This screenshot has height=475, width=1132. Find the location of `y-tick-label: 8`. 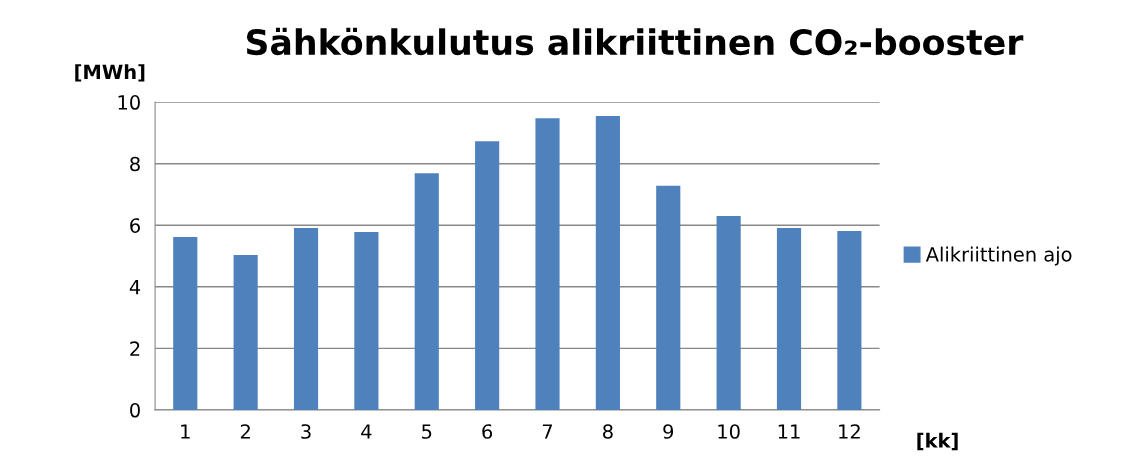

y-tick-label: 8 is located at coordinates (135, 164).